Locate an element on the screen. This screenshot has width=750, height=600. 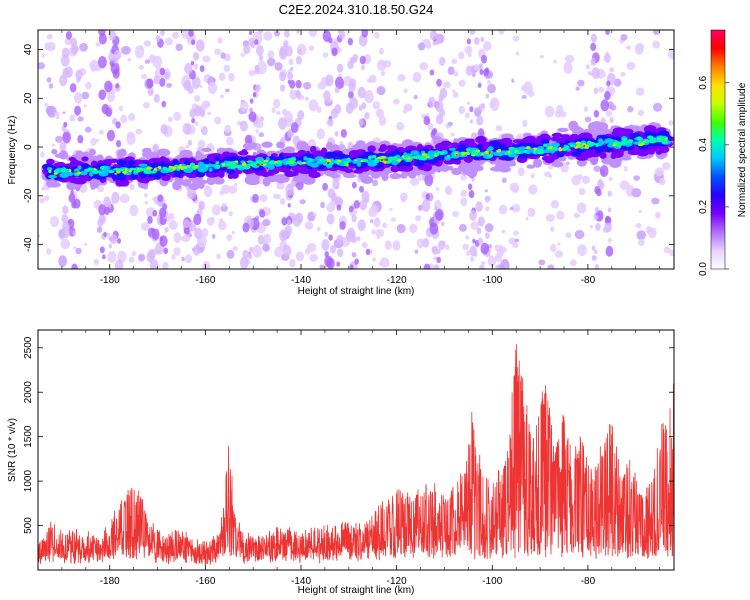
snr-y-tick-label: 1500 is located at coordinates (28, 436).